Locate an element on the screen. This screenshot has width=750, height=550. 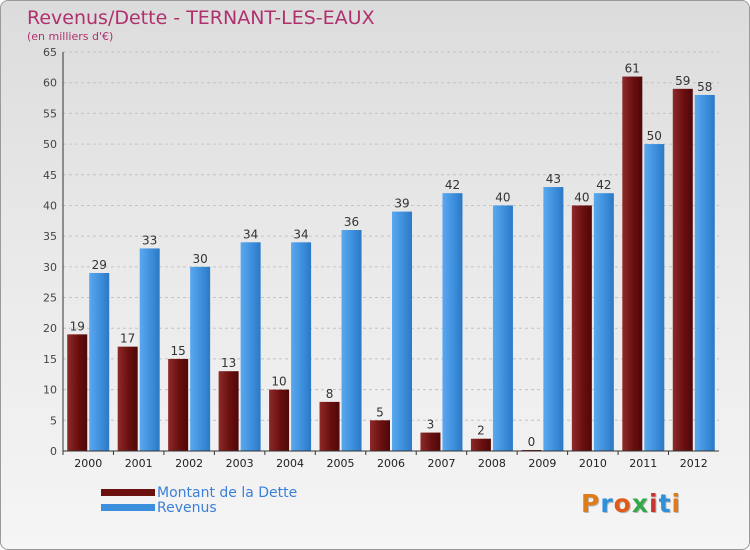
y-tick-label: 40 is located at coordinates (50, 205).